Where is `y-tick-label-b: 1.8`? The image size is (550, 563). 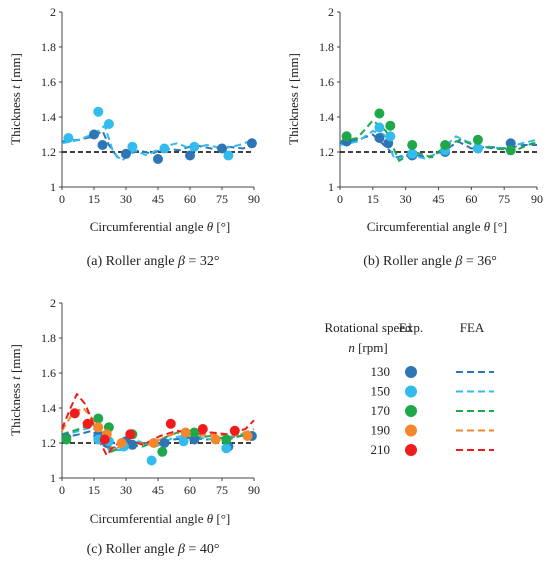
y-tick-label-b: 1.8 is located at coordinates (326, 47).